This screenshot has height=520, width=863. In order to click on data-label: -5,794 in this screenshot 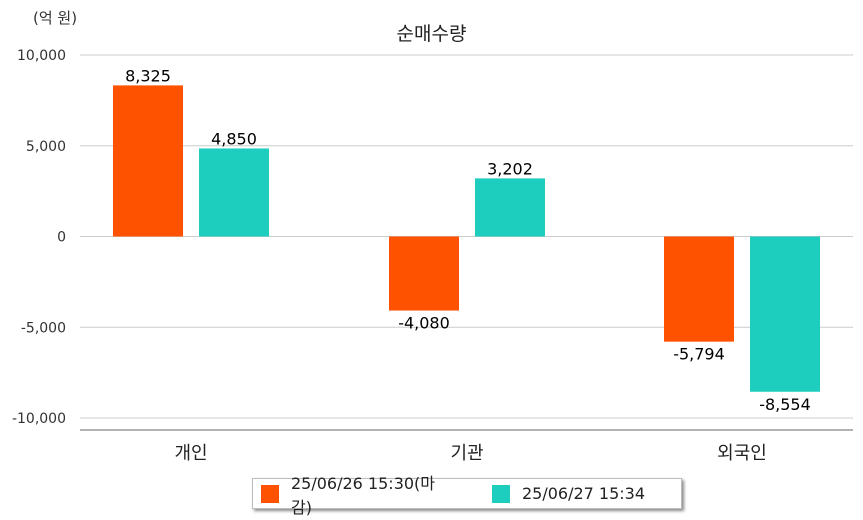, I will do `click(699, 354)`.